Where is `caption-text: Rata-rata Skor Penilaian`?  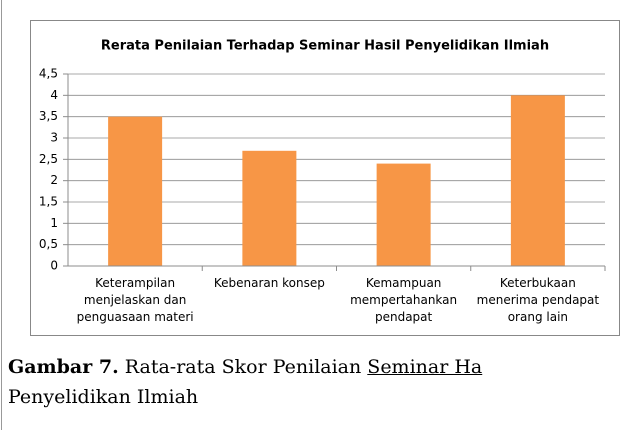 caption-text: Rata-rata Skor Penilaian is located at coordinates (243, 367).